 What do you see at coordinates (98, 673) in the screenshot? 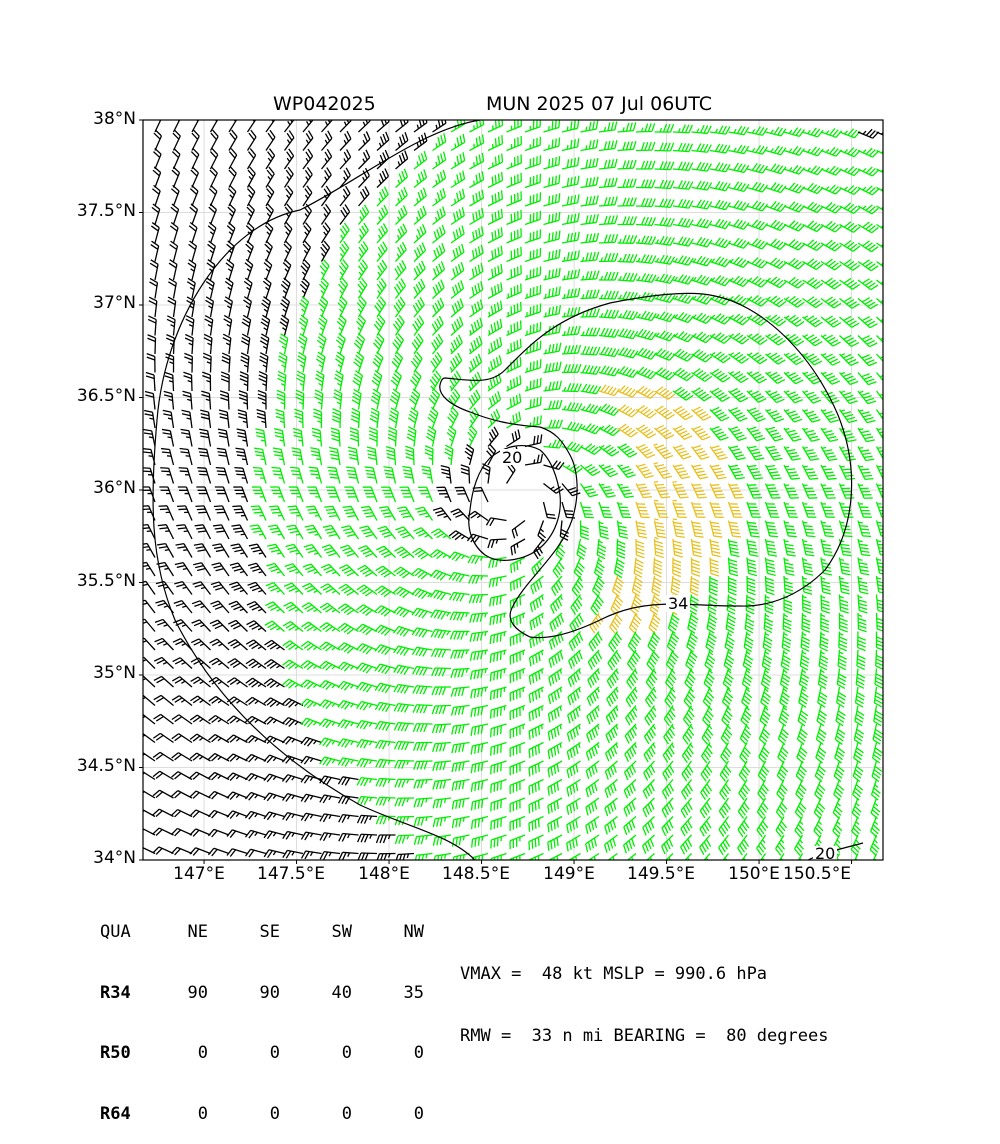
I see `lat-label-35: 35°N` at bounding box center [98, 673].